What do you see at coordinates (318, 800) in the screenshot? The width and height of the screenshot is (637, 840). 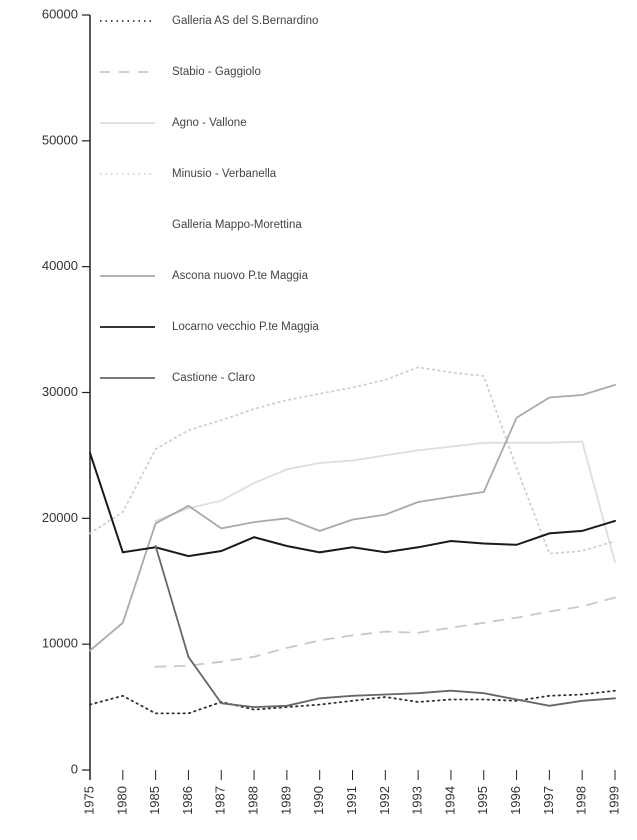 I see `x-tick-label: 1990` at bounding box center [318, 800].